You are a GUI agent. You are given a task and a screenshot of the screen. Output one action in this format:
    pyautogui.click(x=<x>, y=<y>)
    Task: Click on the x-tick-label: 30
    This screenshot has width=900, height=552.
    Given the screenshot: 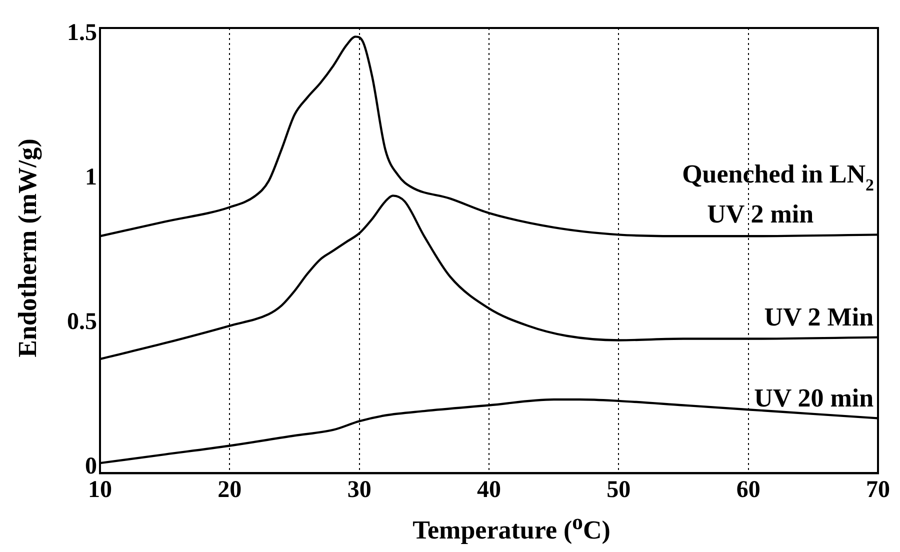 What is the action you would take?
    pyautogui.click(x=359, y=489)
    